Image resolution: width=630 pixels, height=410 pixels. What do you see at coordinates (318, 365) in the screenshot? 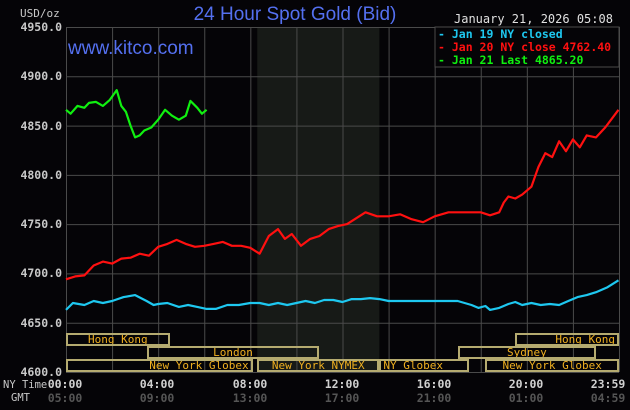
I see `session-band: New York NYMEX` at bounding box center [318, 365].